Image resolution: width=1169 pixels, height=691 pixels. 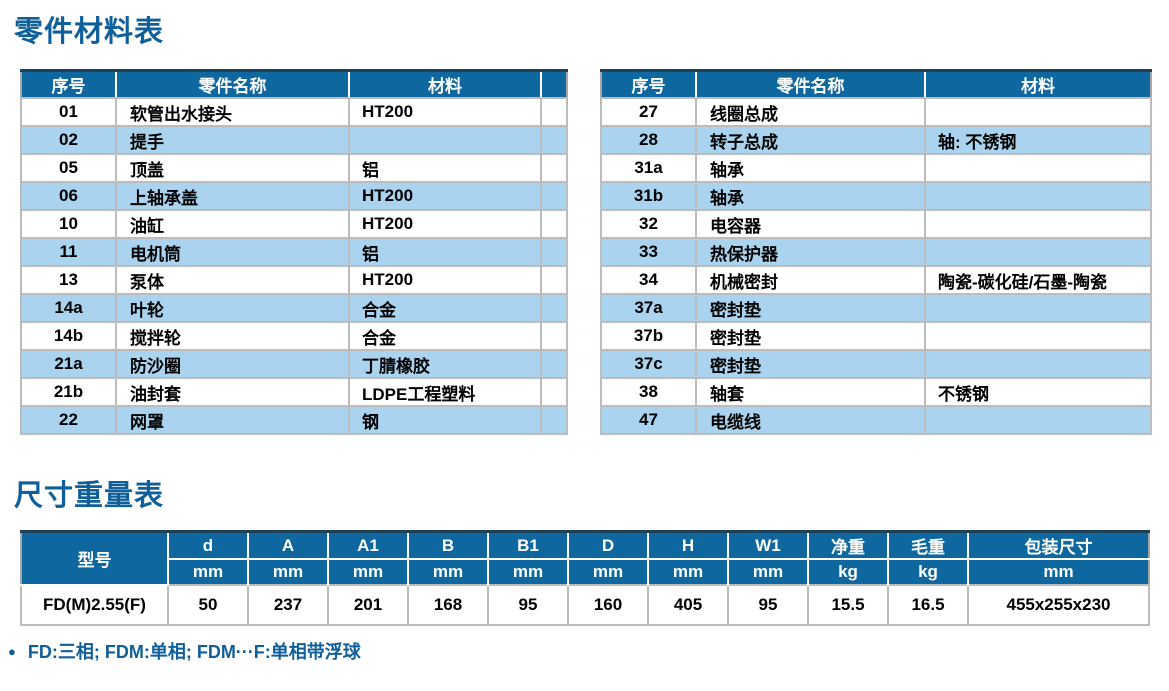 What do you see at coordinates (232, 364) in the screenshot?
I see `cell-name: 防沙圈` at bounding box center [232, 364].